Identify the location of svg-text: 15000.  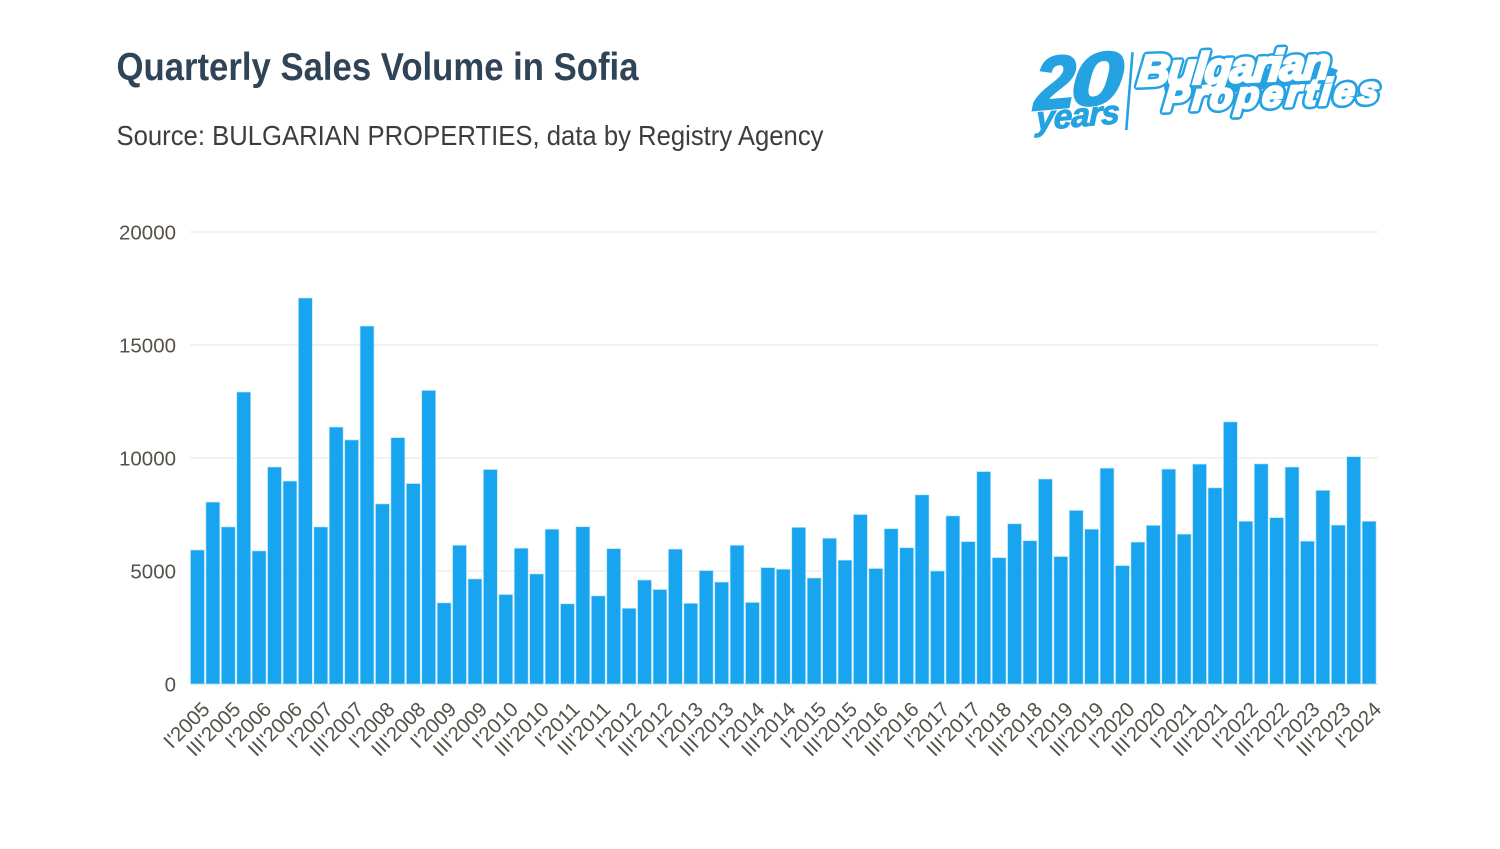
(147, 346).